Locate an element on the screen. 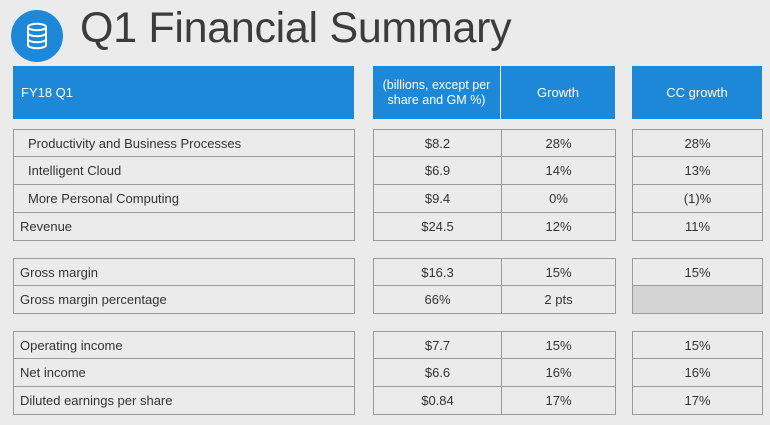  cc-growth-column-group: 15% is located at coordinates (697, 286).